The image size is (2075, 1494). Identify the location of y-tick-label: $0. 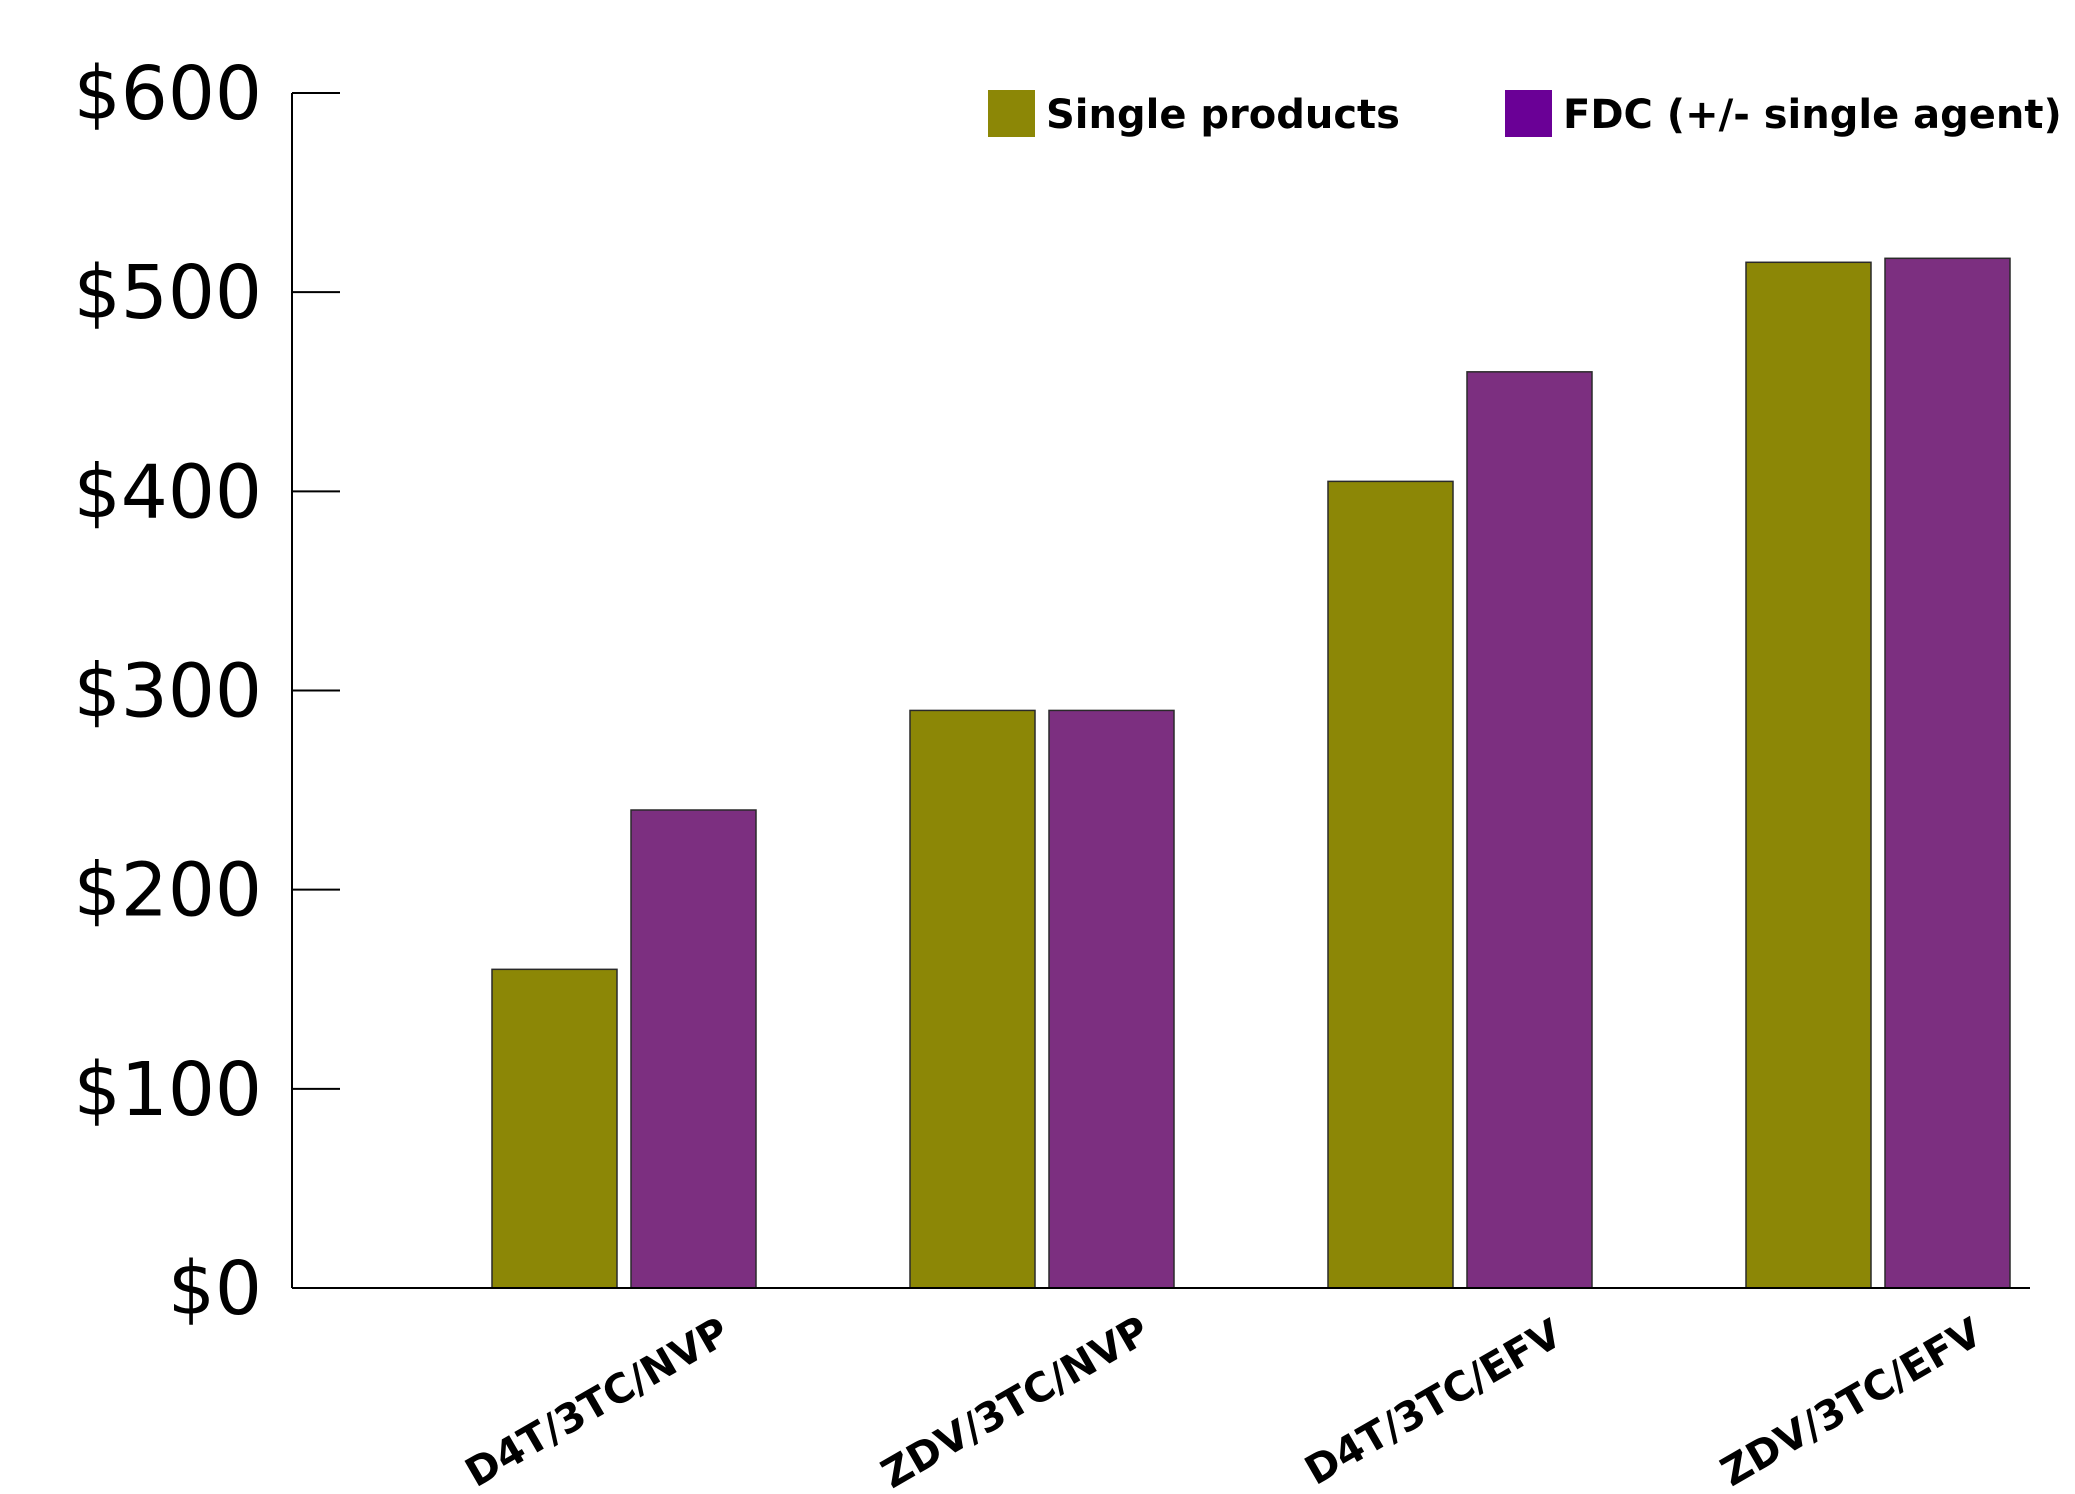
(215, 1289).